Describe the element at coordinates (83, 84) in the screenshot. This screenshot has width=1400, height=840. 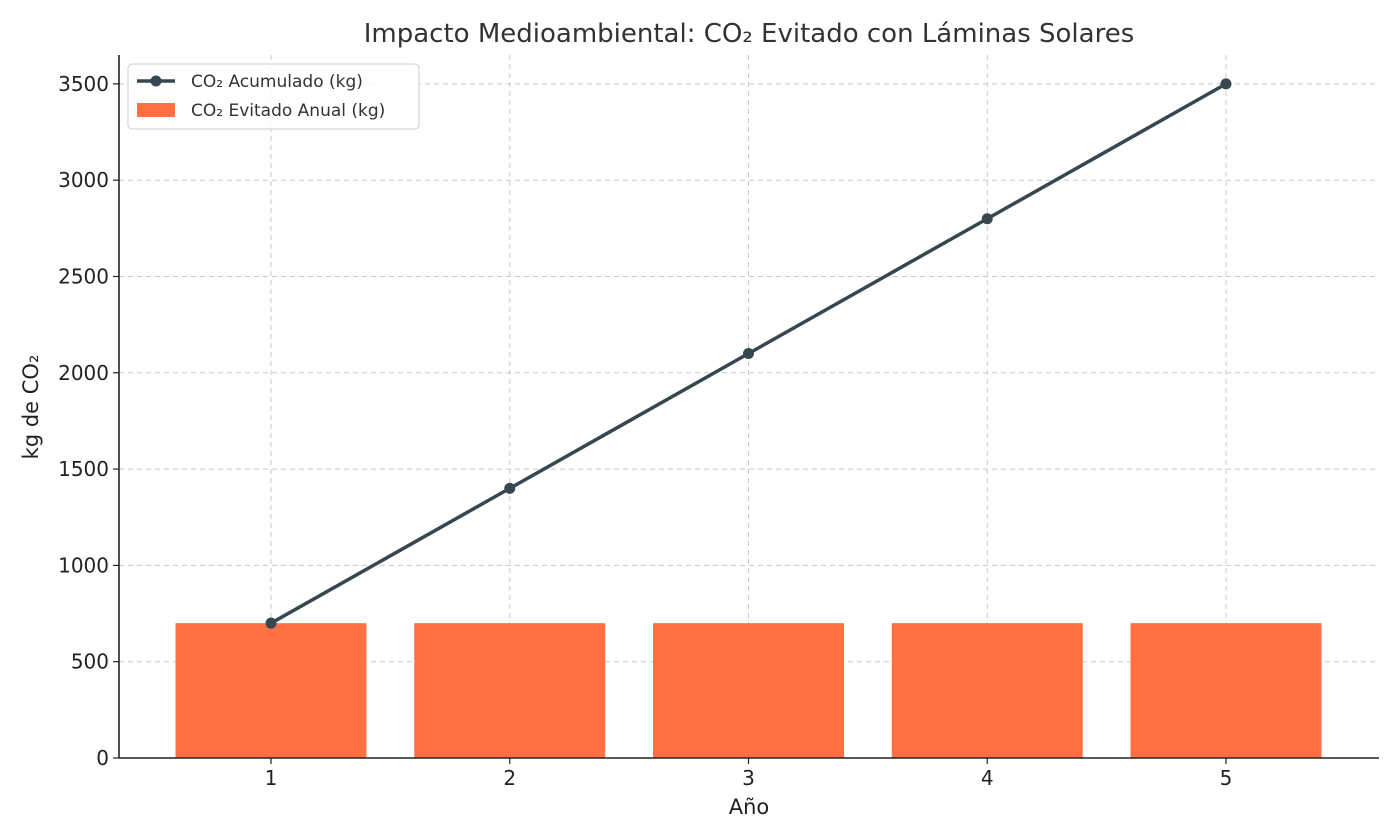
I see `y-tick-label: 3500` at that location.